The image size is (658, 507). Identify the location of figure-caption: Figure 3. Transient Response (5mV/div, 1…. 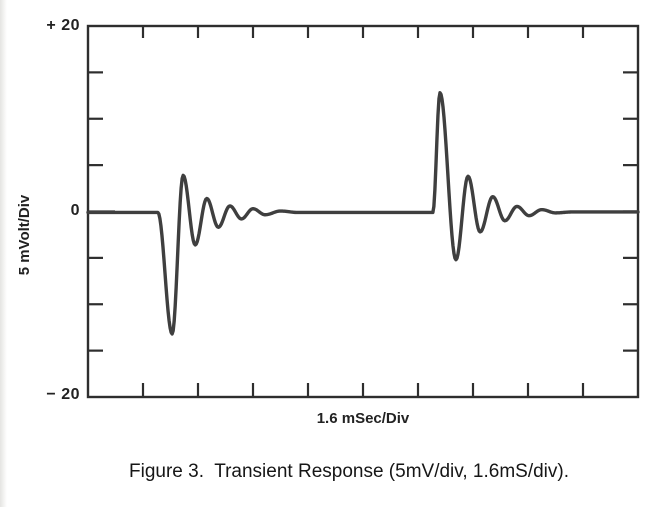
(349, 471).